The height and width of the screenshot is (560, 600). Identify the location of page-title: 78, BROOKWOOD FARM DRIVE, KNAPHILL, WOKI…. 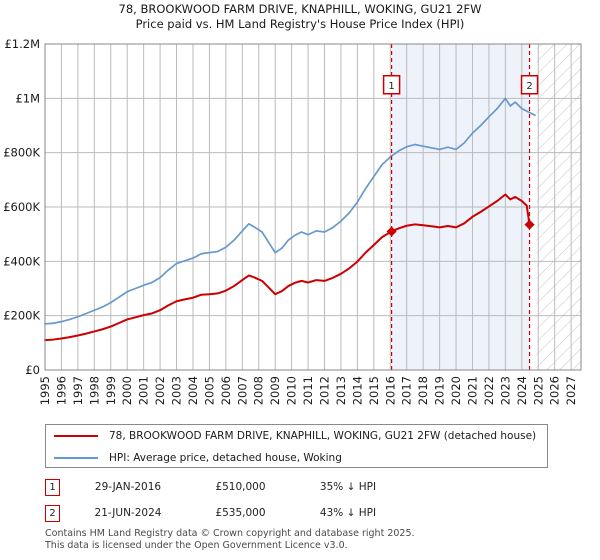
(300, 17).